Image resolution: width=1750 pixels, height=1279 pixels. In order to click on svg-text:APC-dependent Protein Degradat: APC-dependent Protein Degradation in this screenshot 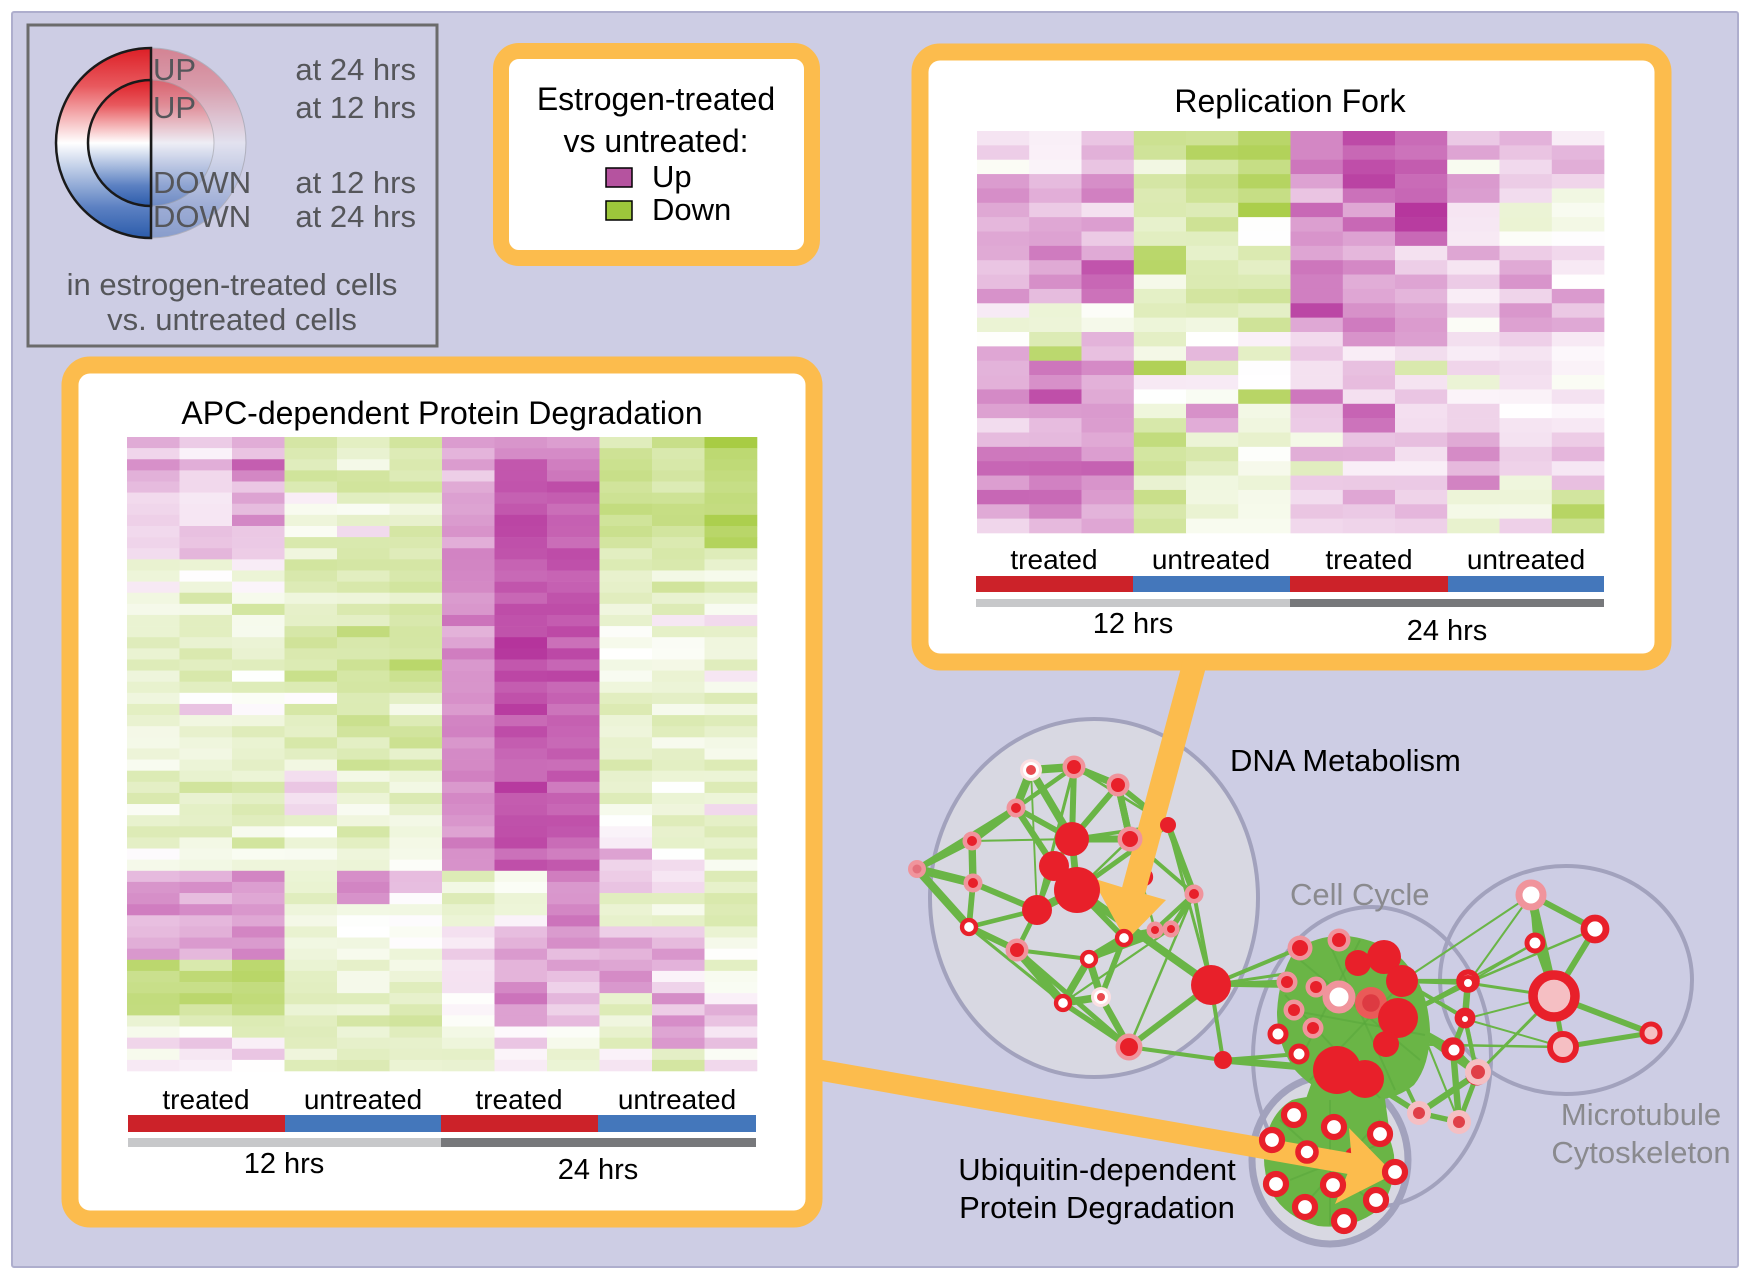, I will do `click(441, 413)`.